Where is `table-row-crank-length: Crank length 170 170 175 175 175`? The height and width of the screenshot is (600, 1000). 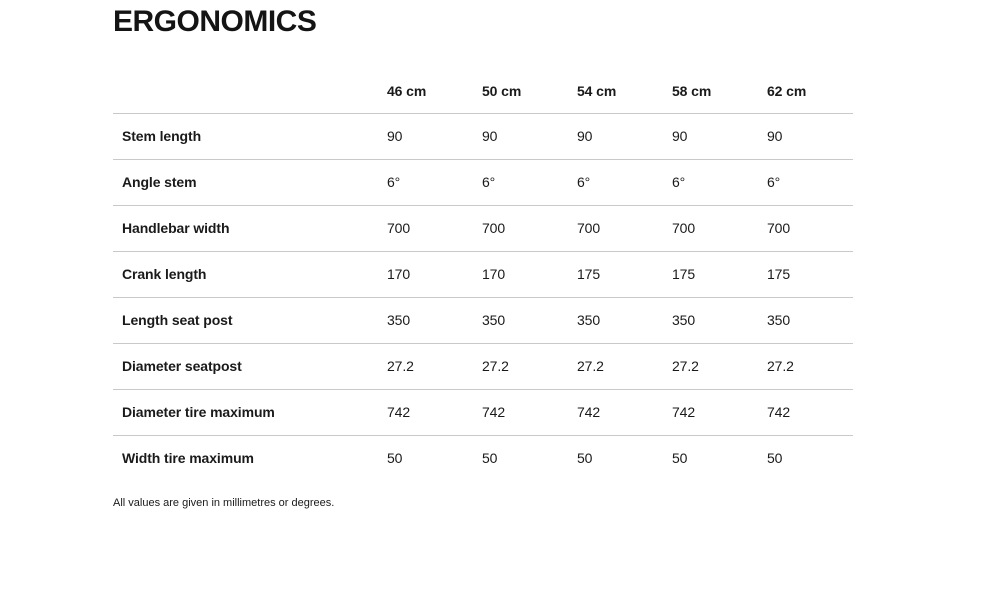 table-row-crank-length: Crank length 170 170 175 175 175 is located at coordinates (483, 274).